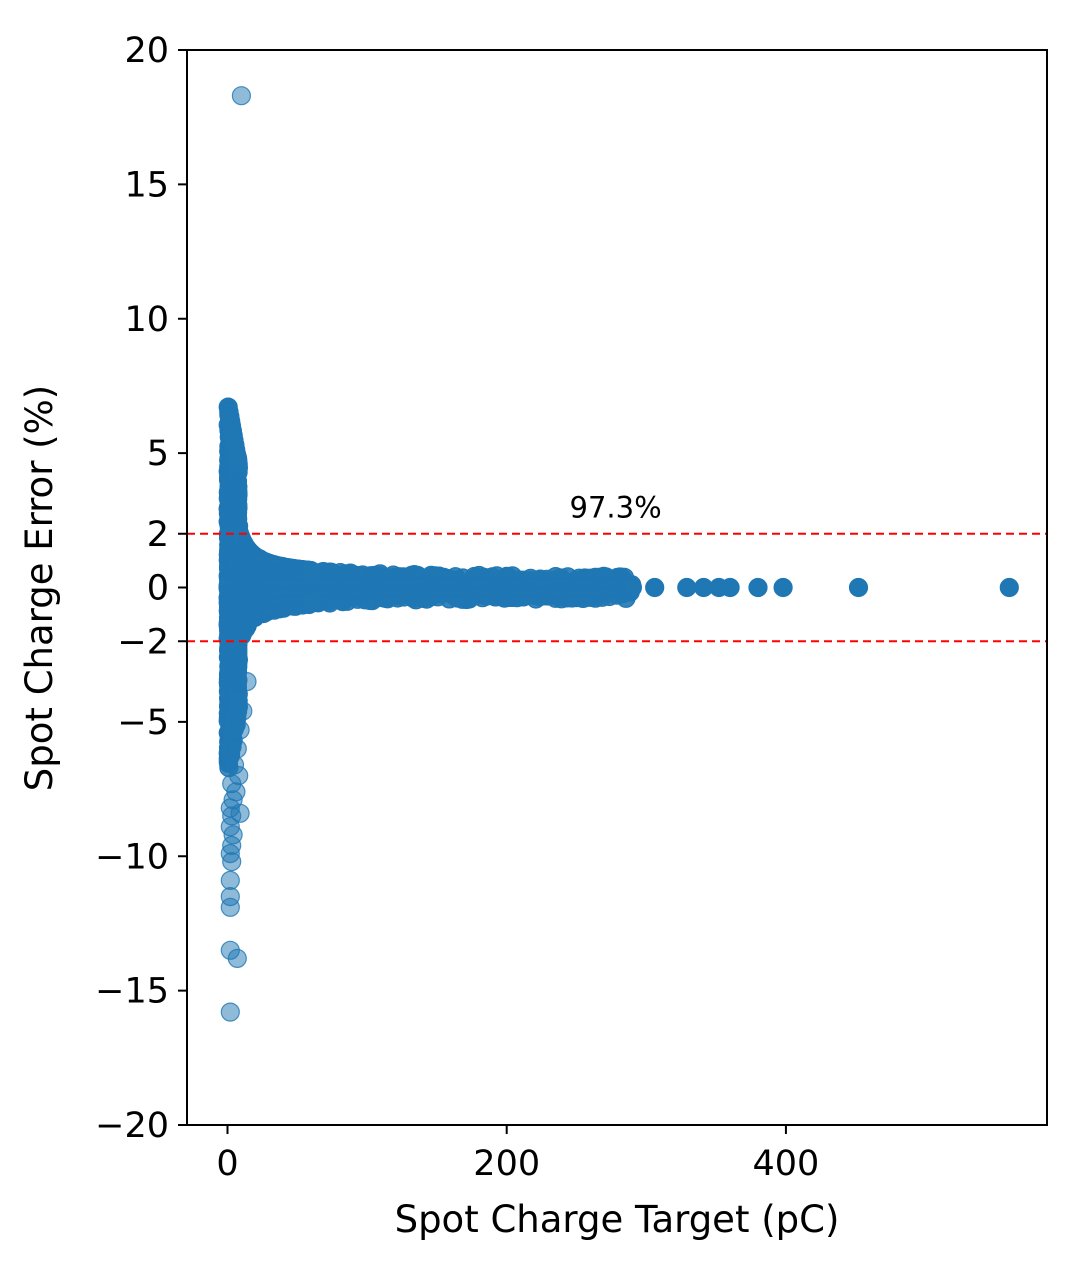  Describe the element at coordinates (146, 320) in the screenshot. I see `y-tick-label: 10` at that location.